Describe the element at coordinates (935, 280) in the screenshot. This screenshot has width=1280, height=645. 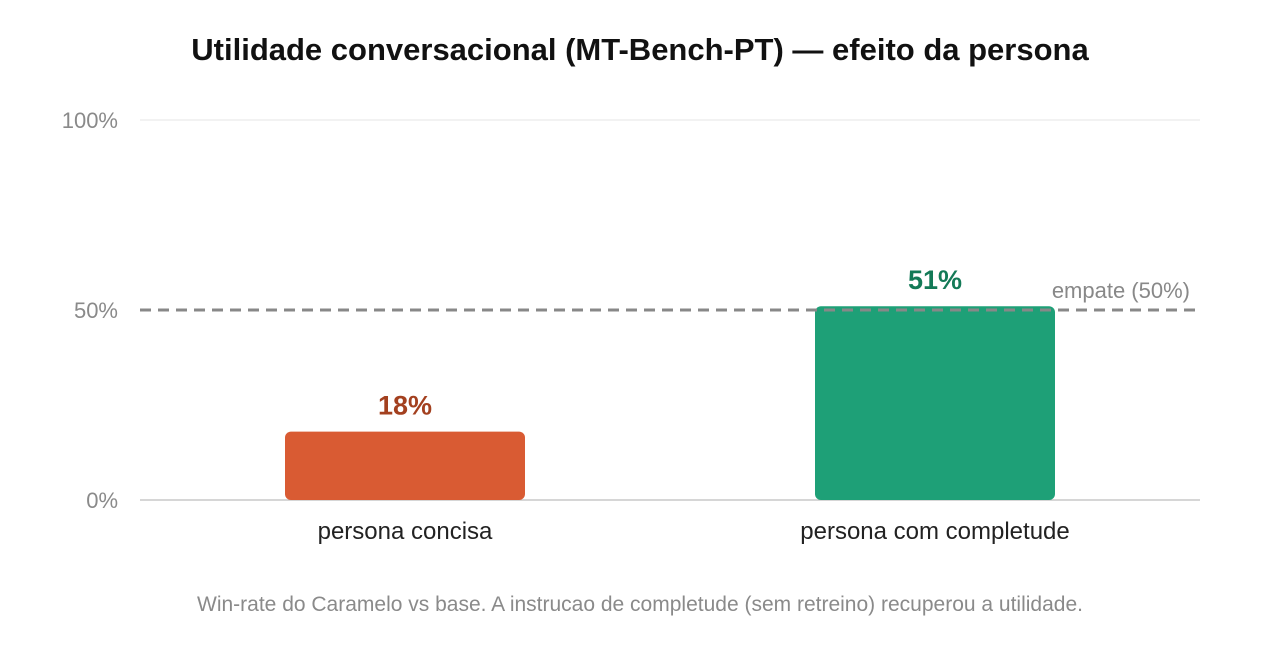
I see `bar-value-label: 51%` at that location.